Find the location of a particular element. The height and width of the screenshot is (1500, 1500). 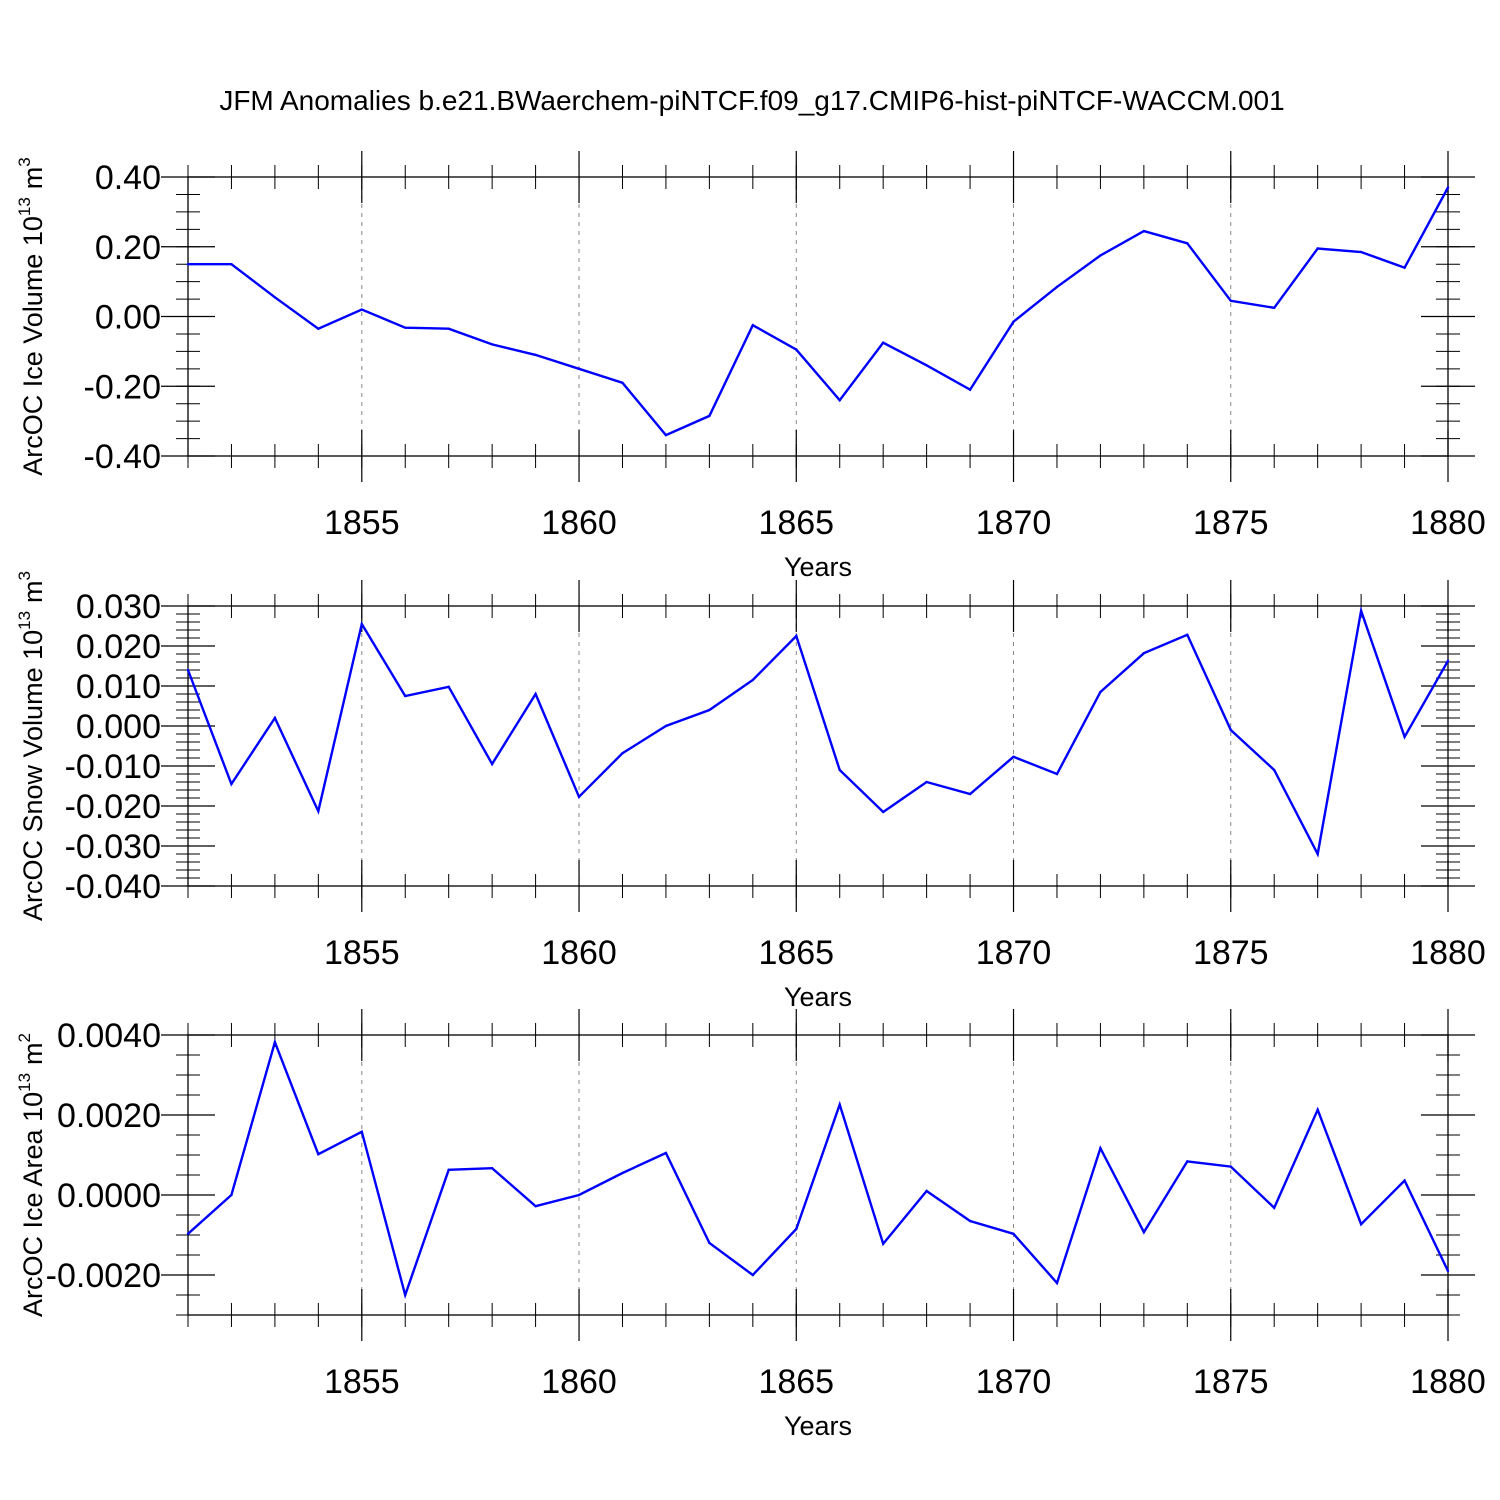

y-axis-label-text: ArcOC Ice Volume 10 is located at coordinates (33, 346).